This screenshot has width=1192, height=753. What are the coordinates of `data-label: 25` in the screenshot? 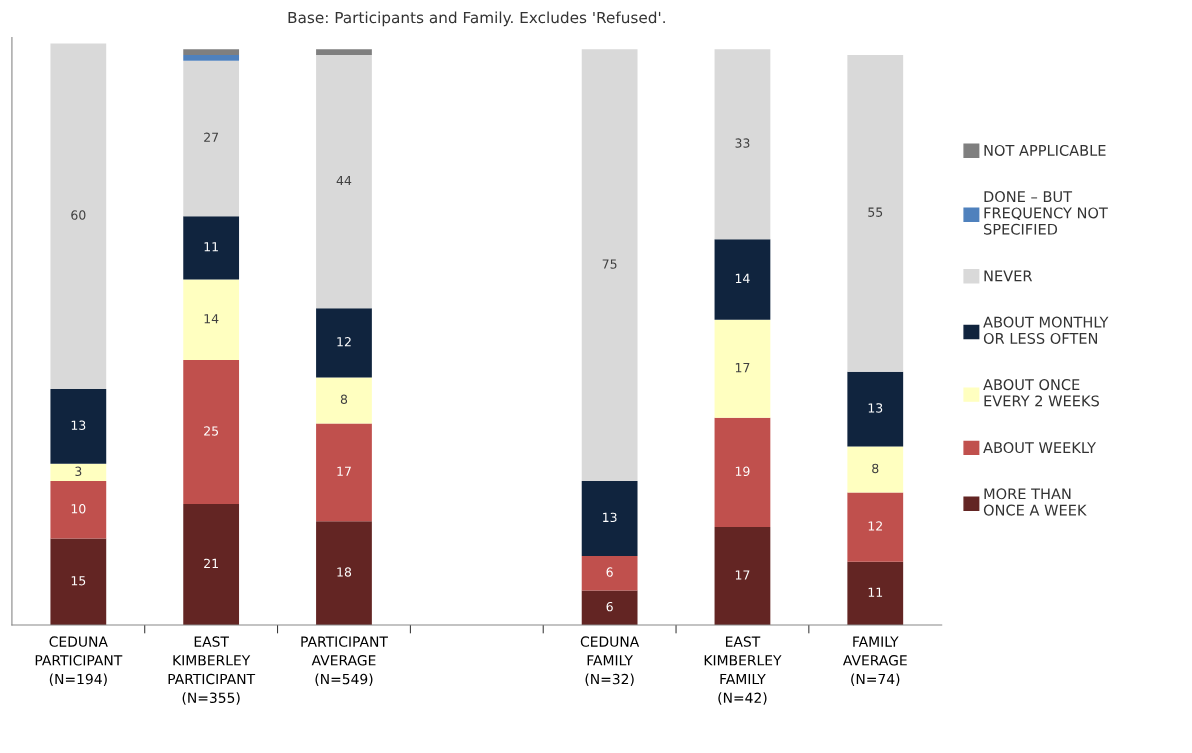 It's located at (211, 431).